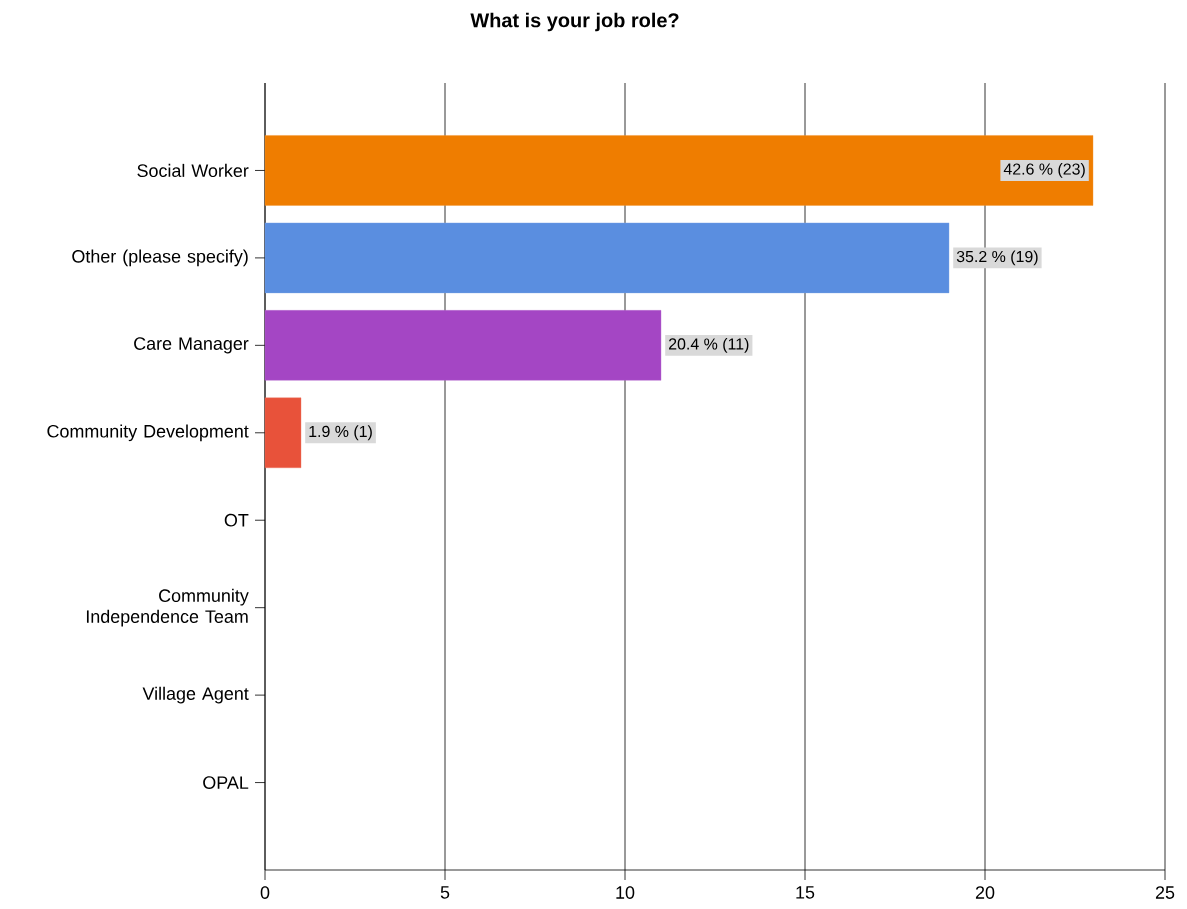  I want to click on y-tick-label: Community Independence Team, so click(167, 607).